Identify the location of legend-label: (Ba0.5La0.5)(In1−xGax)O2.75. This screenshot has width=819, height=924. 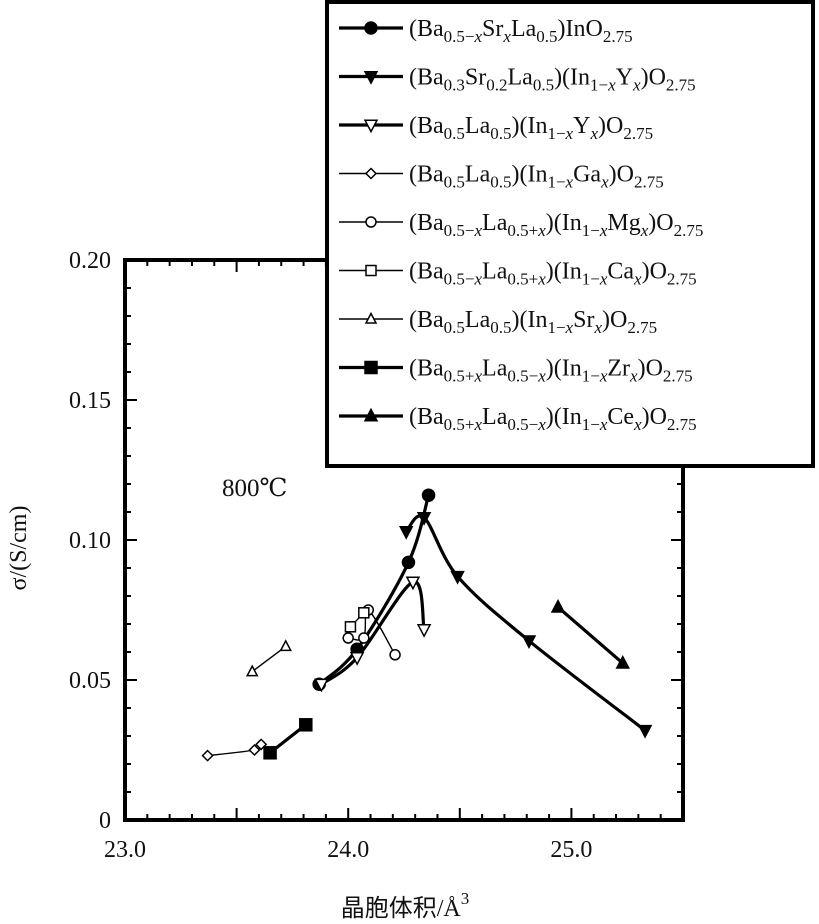
(536, 177).